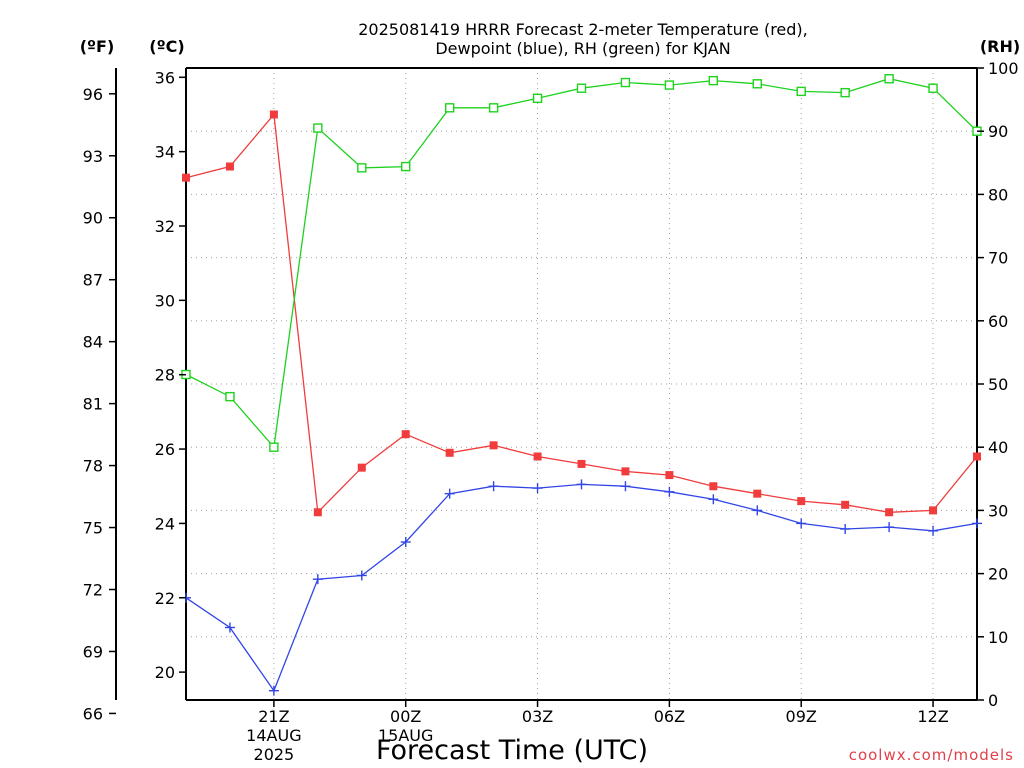  I want to click on x-tick-date-label: 15AUG, so click(405, 735).